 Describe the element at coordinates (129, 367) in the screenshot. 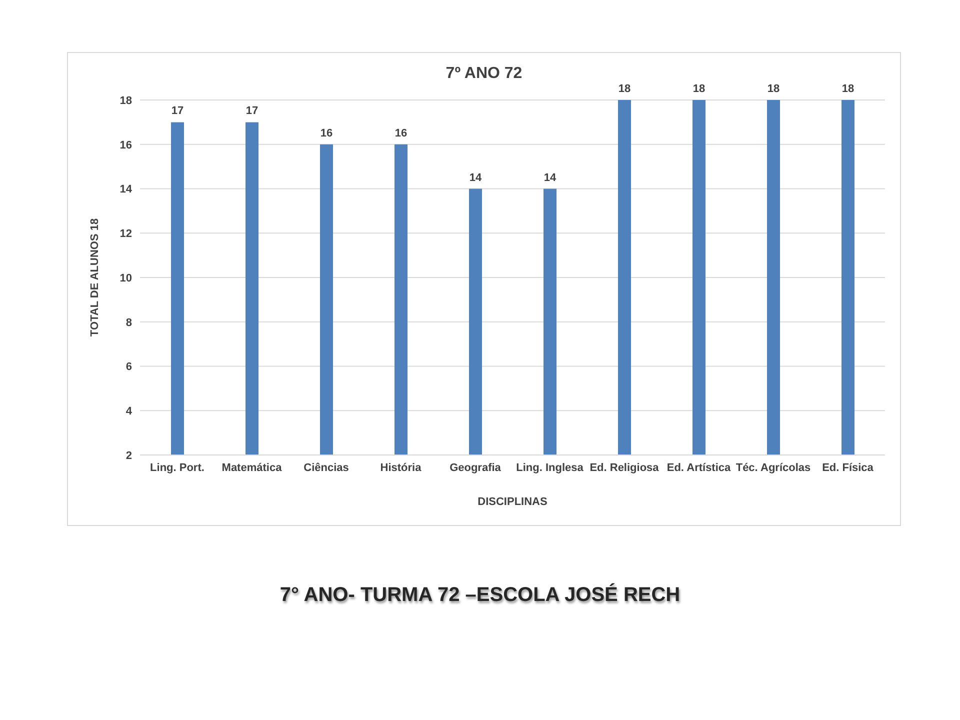

I see `y-tick-label: 6` at that location.